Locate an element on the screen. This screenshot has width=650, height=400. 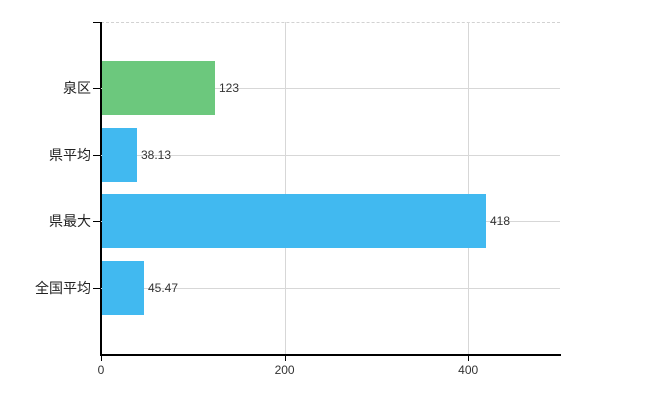
value-label: 123 is located at coordinates (229, 88).